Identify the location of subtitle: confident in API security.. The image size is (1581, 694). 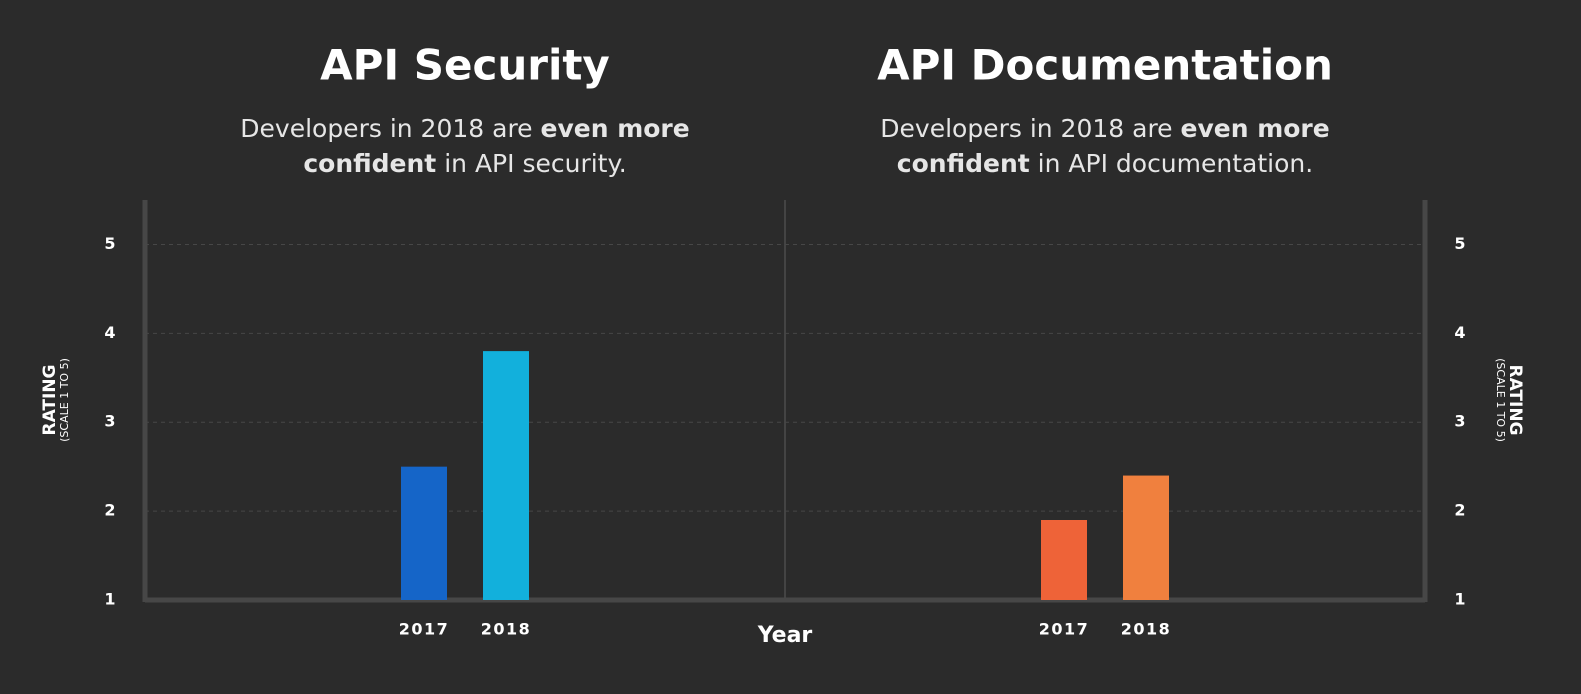
(464, 163).